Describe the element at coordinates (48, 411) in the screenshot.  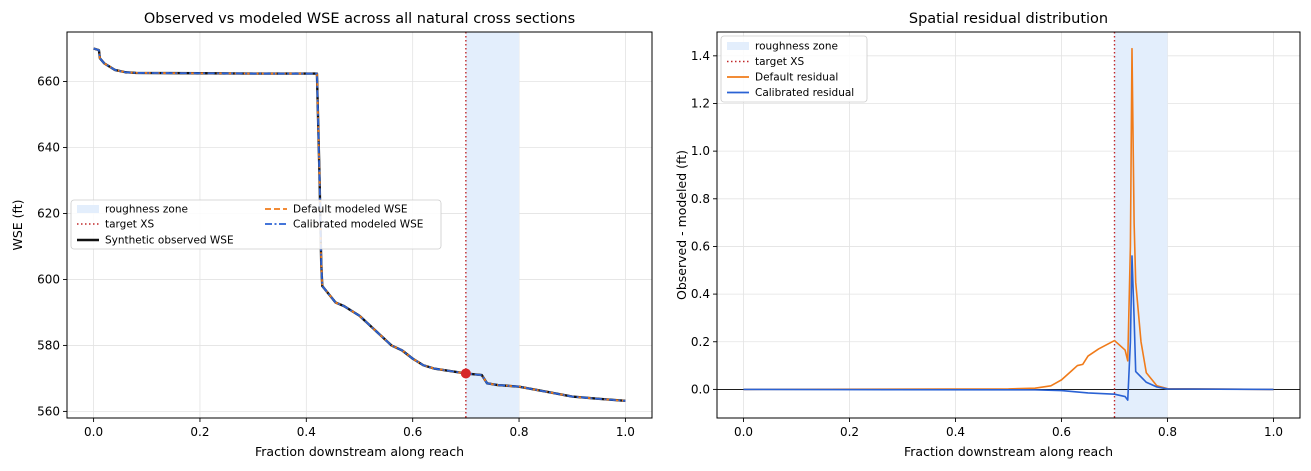
I see `y-tick-label: 560` at that location.